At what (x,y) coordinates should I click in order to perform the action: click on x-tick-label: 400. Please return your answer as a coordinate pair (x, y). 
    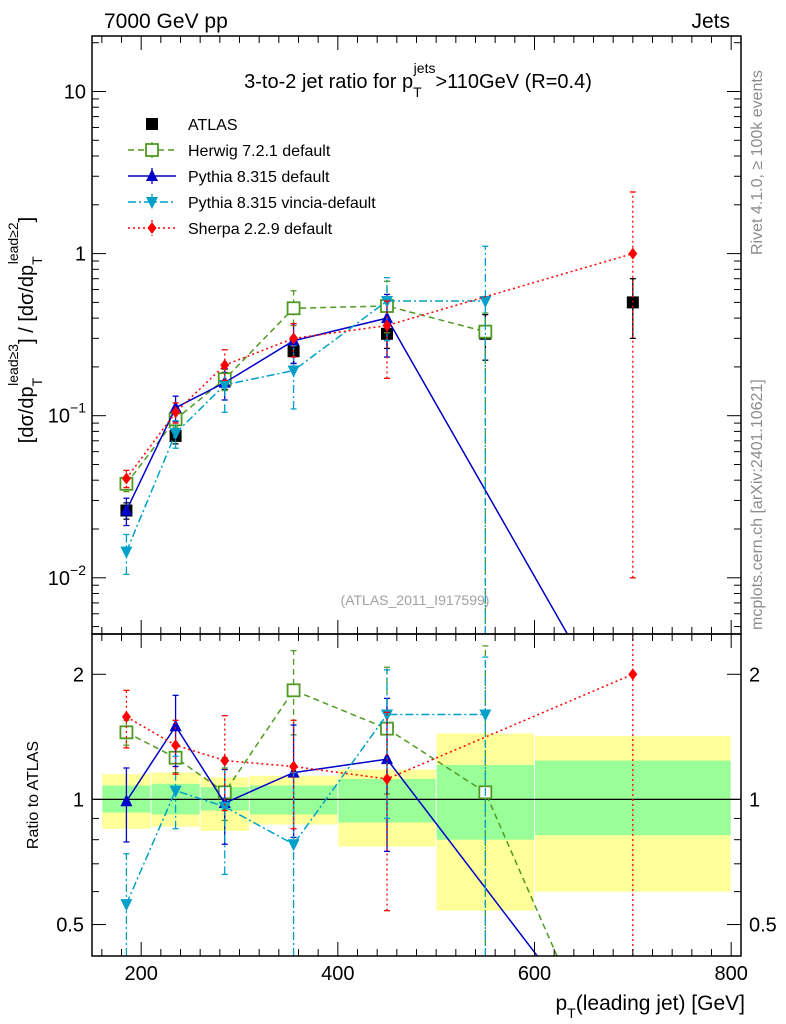
    Looking at the image, I should click on (337, 974).